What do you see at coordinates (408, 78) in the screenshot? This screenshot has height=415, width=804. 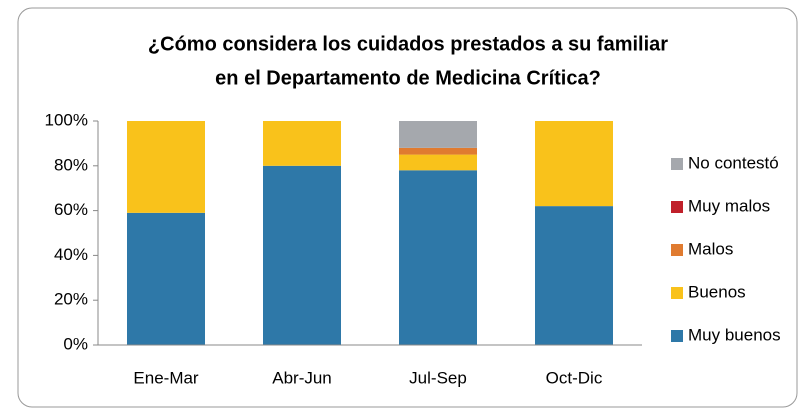 I see `chart-title: en el Departamento de Medicina Crítica?` at bounding box center [408, 78].